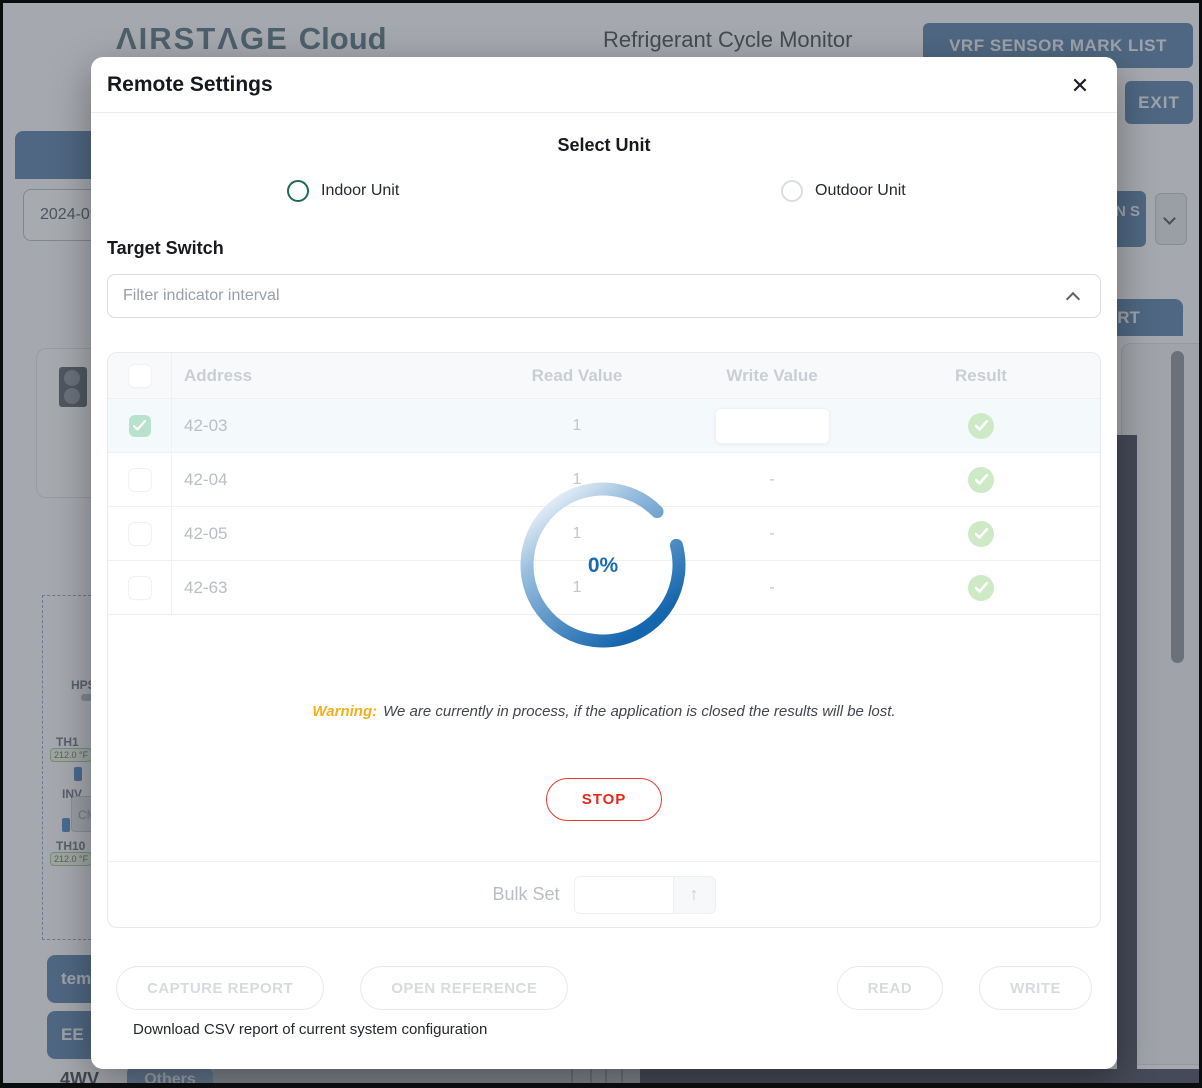 This screenshot has height=1088, width=1202. Describe the element at coordinates (345, 711) in the screenshot. I see `warning-prefix: Warning:` at that location.